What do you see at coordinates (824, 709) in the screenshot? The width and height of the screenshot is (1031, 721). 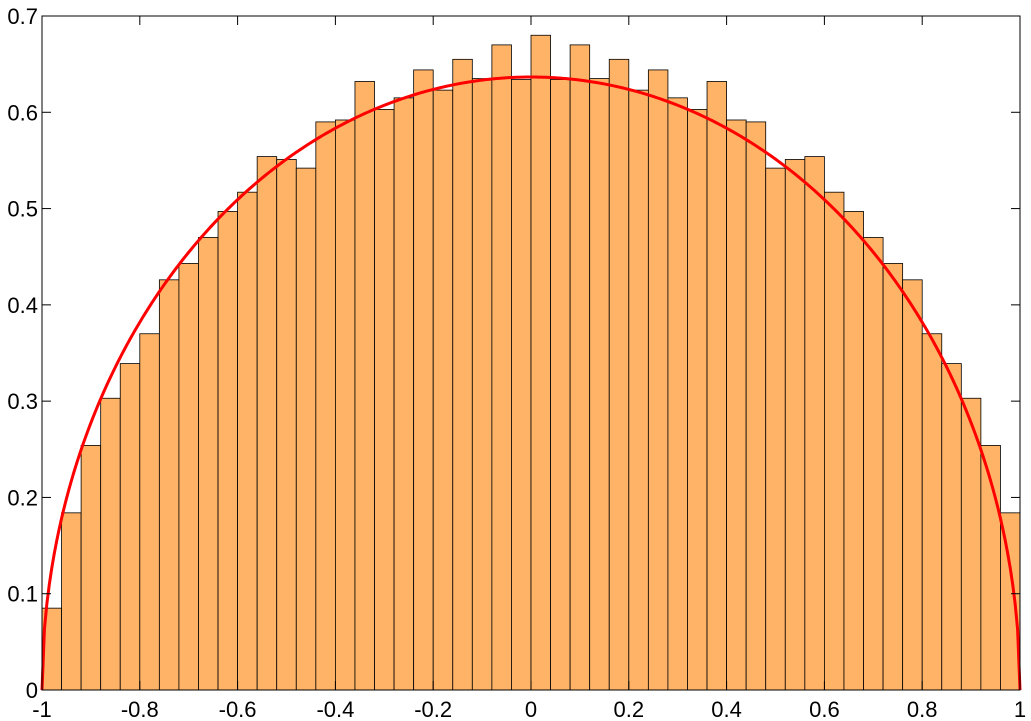 I see `x-tick-label: 0.6` at bounding box center [824, 709].